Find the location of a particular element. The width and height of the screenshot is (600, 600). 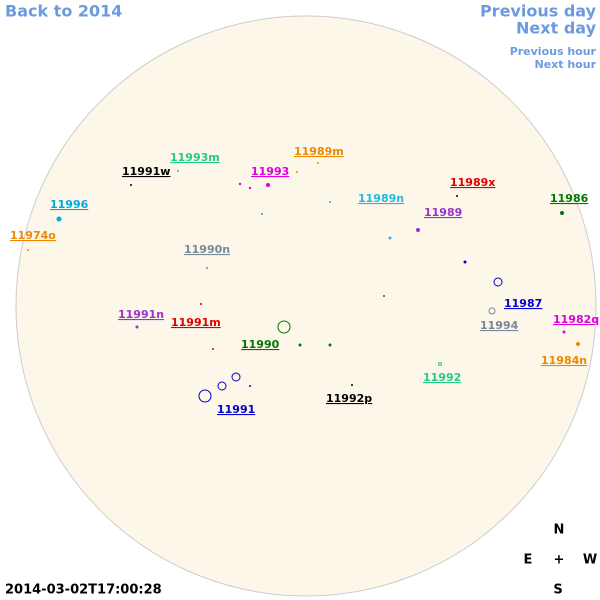

region-label: 11986 is located at coordinates (569, 198).